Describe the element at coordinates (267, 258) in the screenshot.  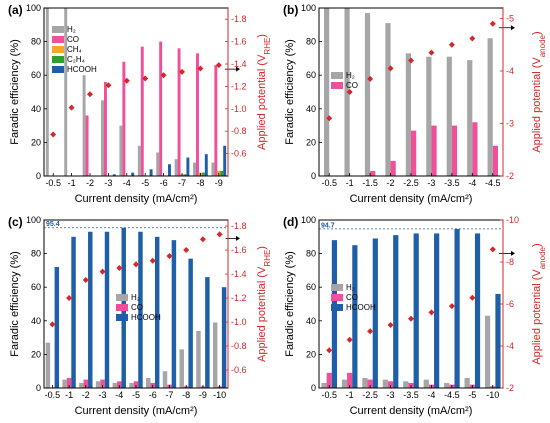
I see `y2-axis-label-sub: RHE` at that location.